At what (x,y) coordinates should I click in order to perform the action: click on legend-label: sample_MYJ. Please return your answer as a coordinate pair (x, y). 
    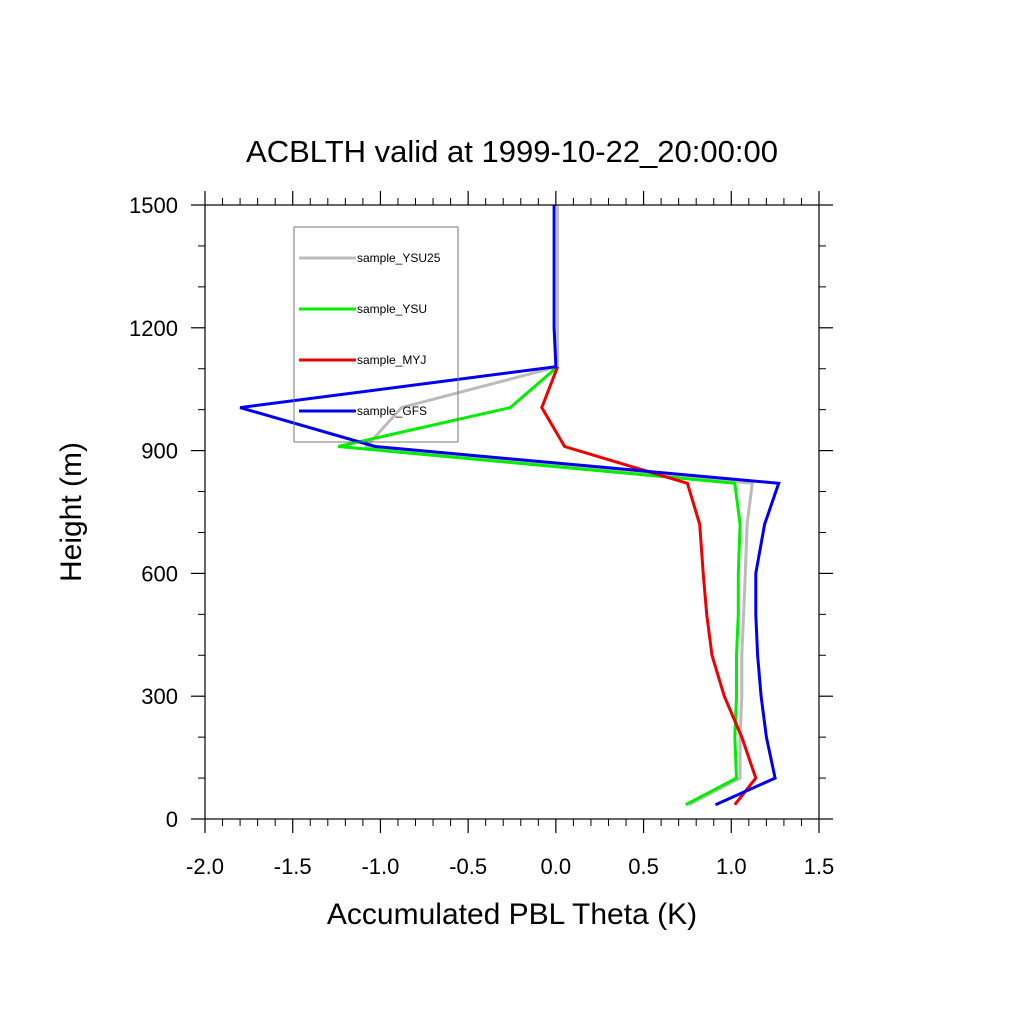
    Looking at the image, I should click on (391, 360).